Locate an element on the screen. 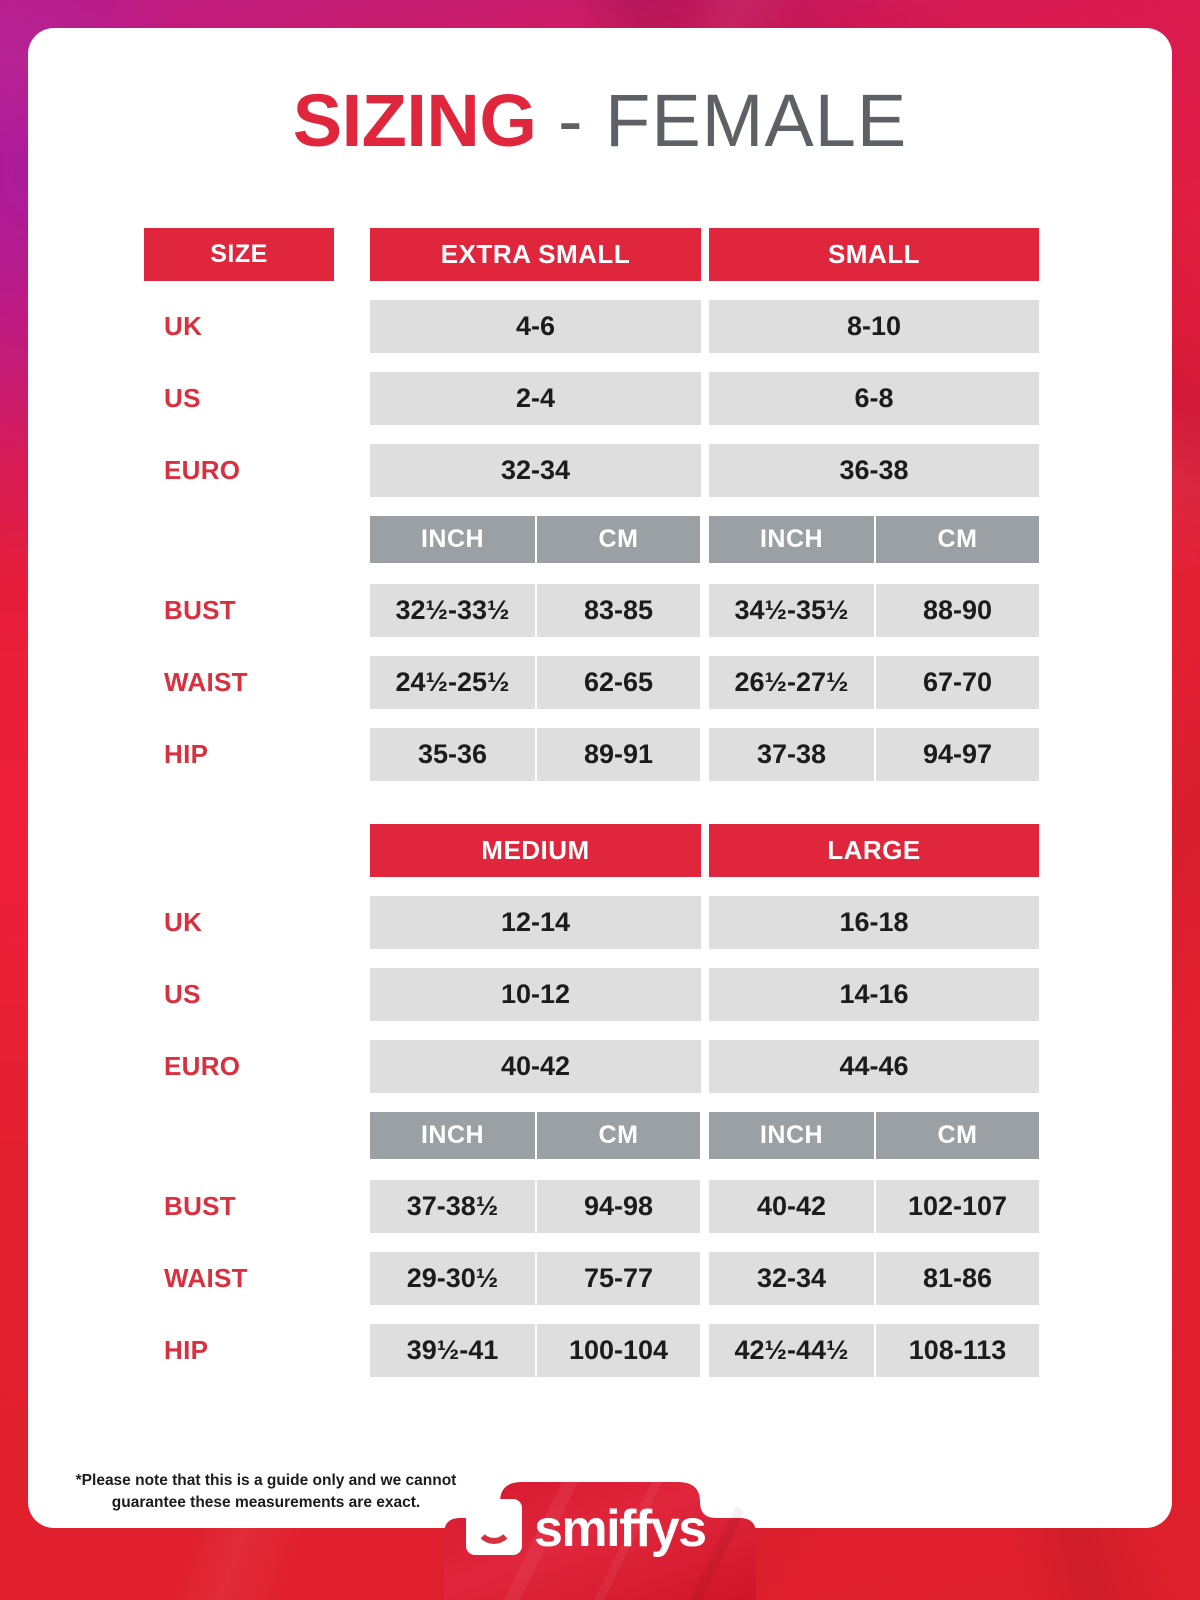 Image resolution: width=1200 pixels, height=1600 pixels. table-row-waist: WAIST 24½-25½ 62-65 26½-27½ 67-70 is located at coordinates (591, 682).